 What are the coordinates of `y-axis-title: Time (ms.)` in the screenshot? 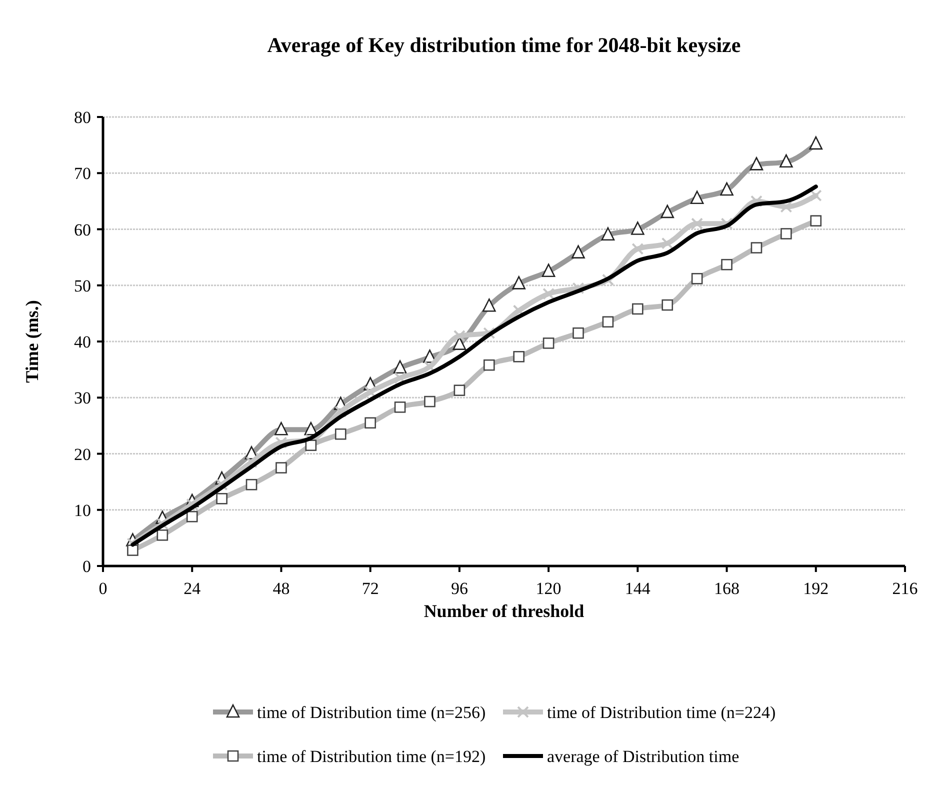 It's located at (32, 341).